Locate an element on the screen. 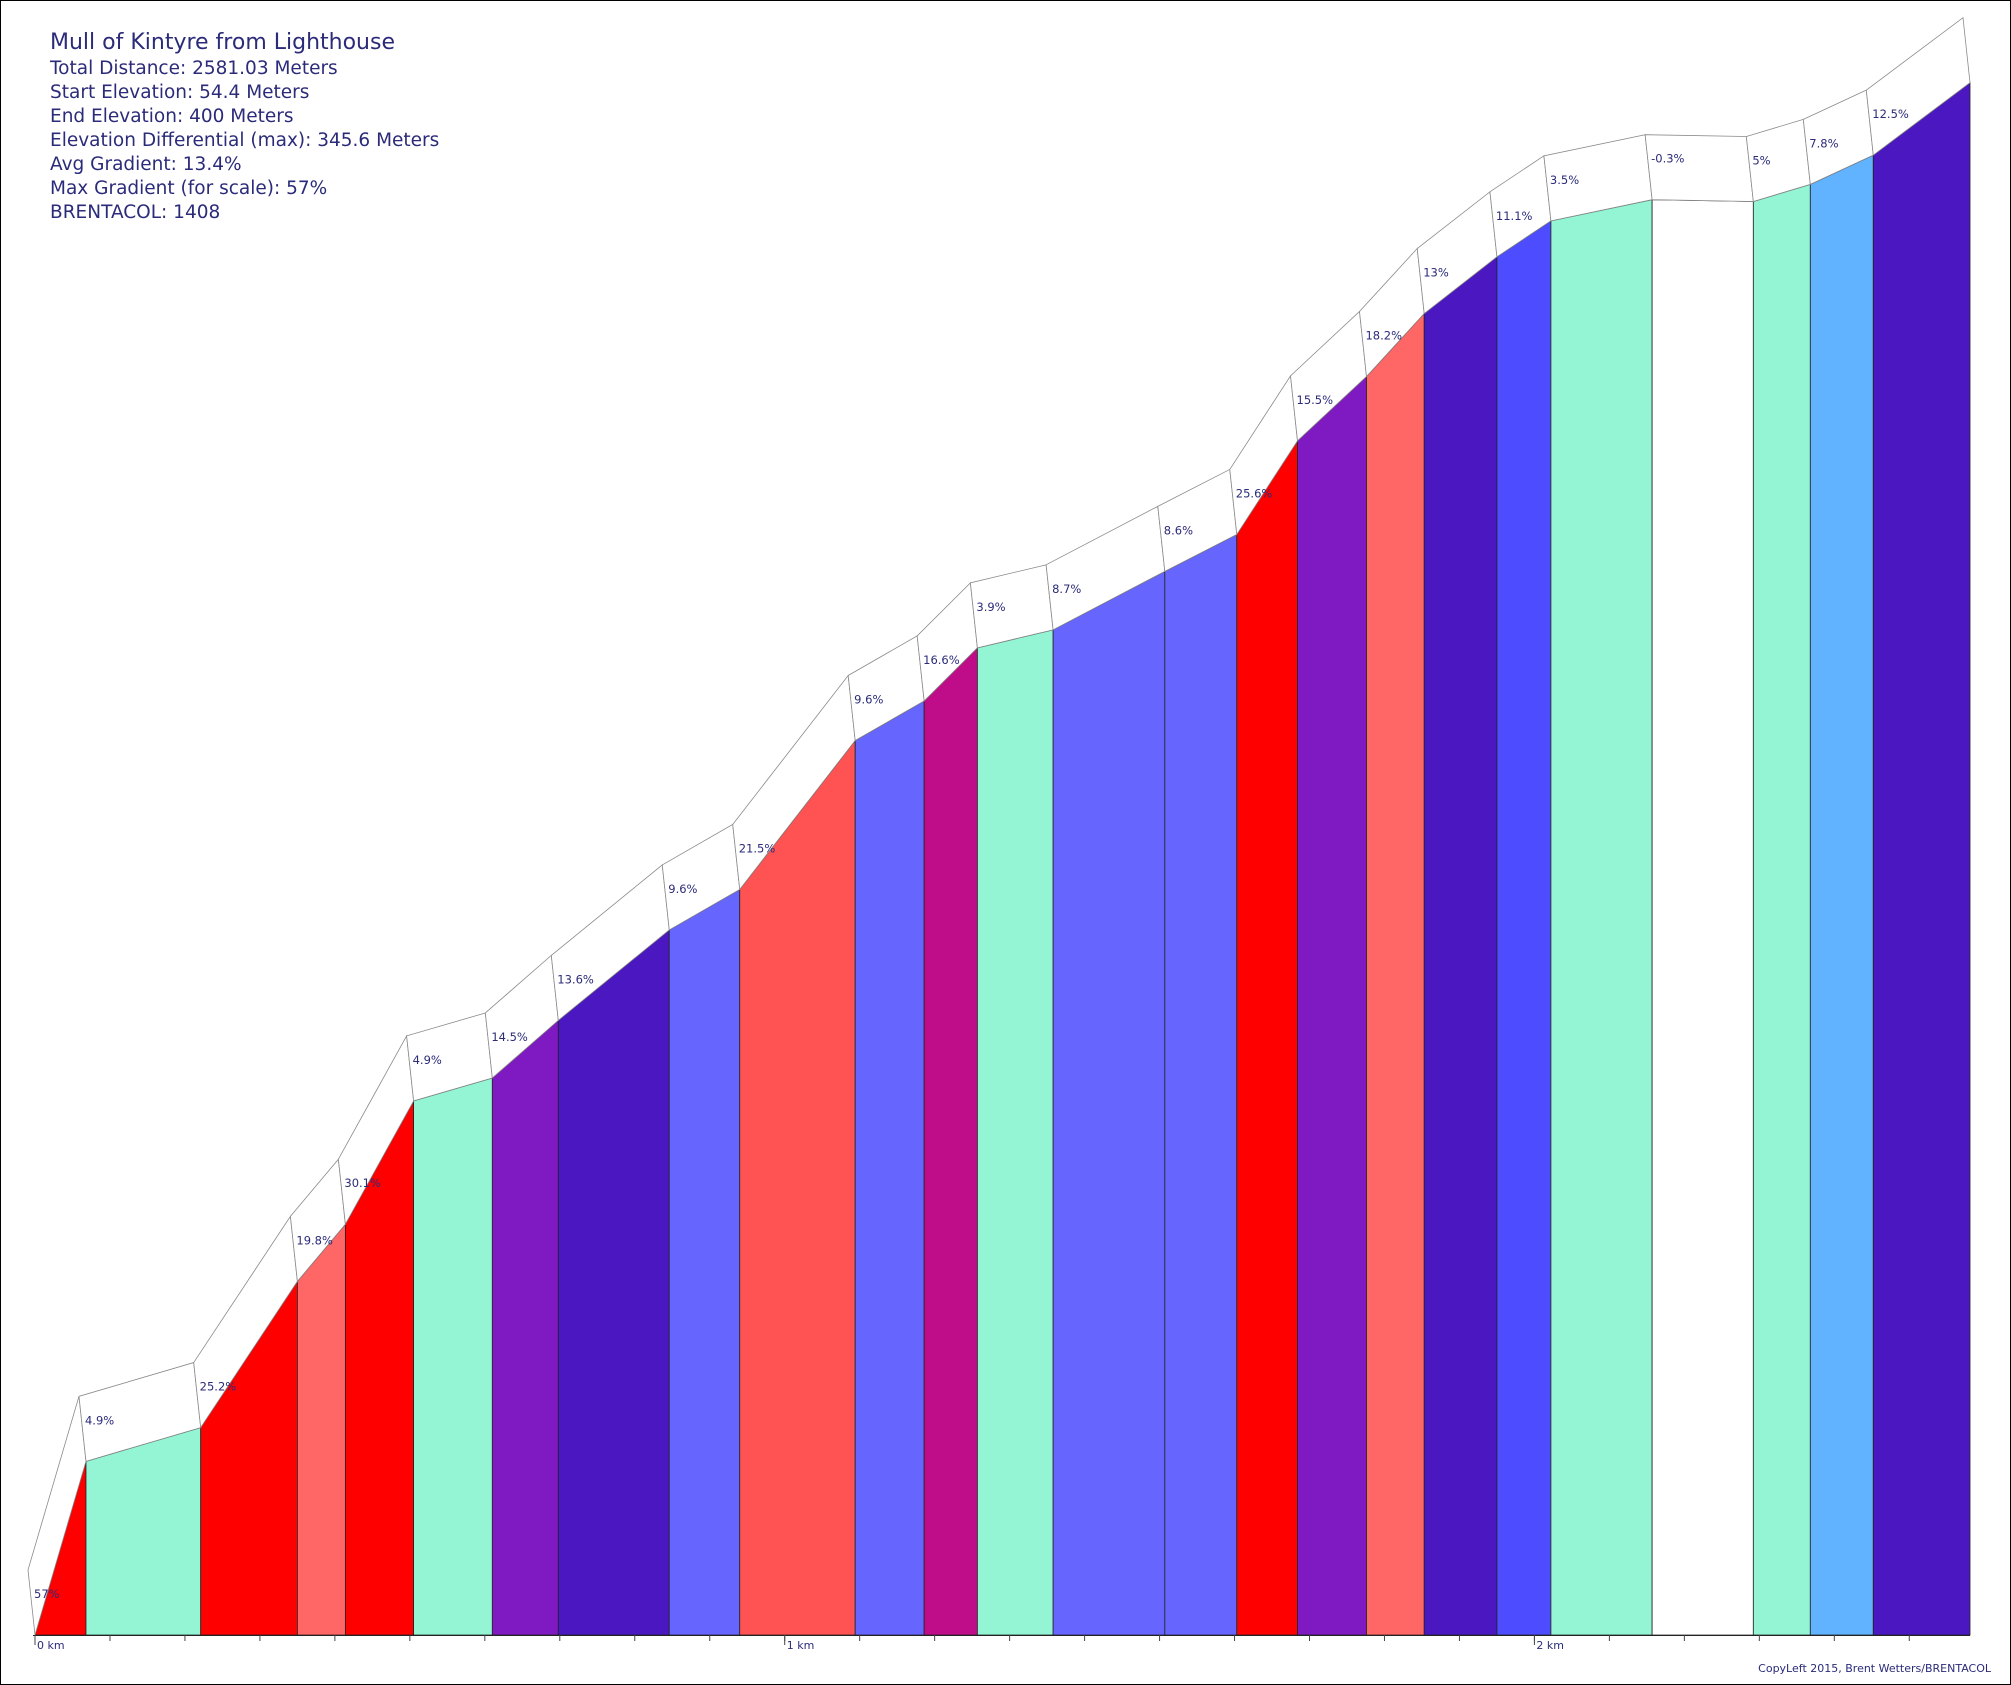  segment-gradient-label-2: 4.9% is located at coordinates (99, 1420).